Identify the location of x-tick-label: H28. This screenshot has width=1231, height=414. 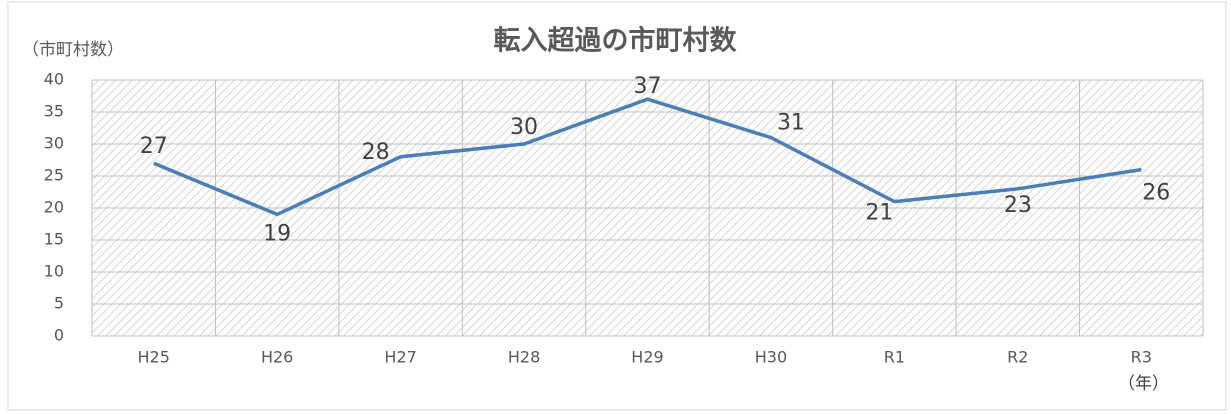
(524, 357).